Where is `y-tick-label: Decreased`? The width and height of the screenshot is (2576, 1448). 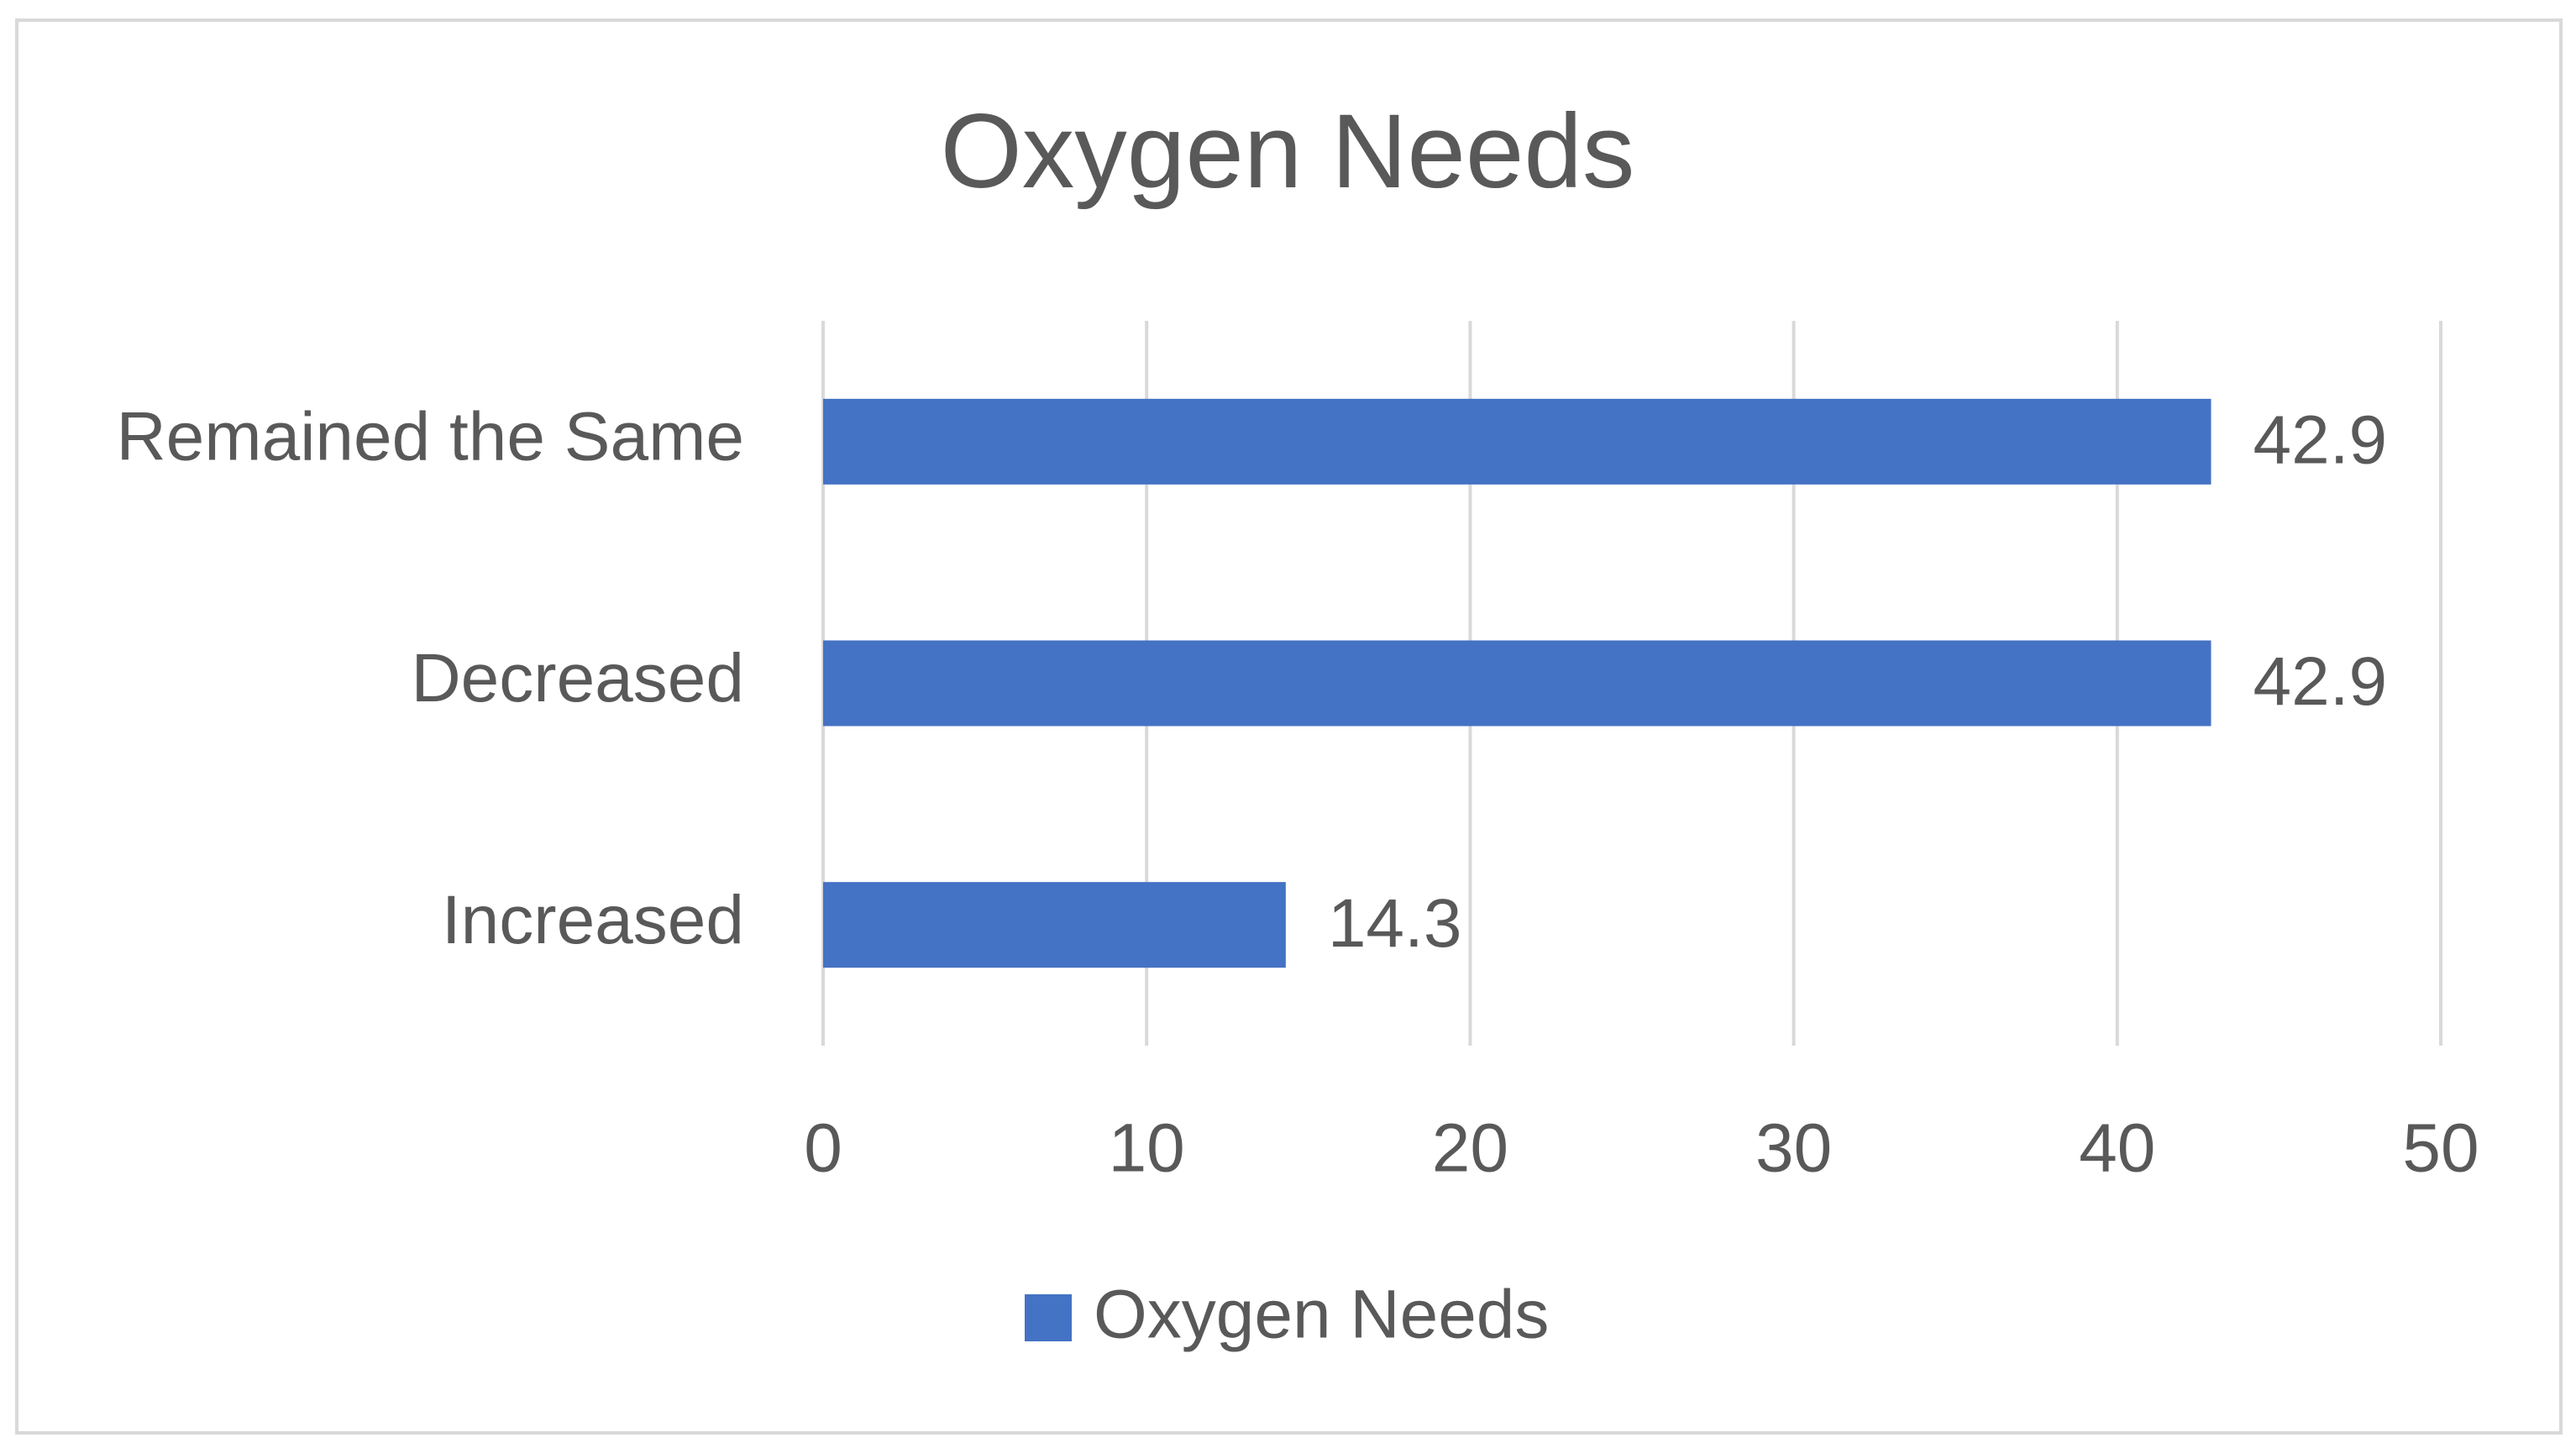 y-tick-label: Decreased is located at coordinates (577, 678).